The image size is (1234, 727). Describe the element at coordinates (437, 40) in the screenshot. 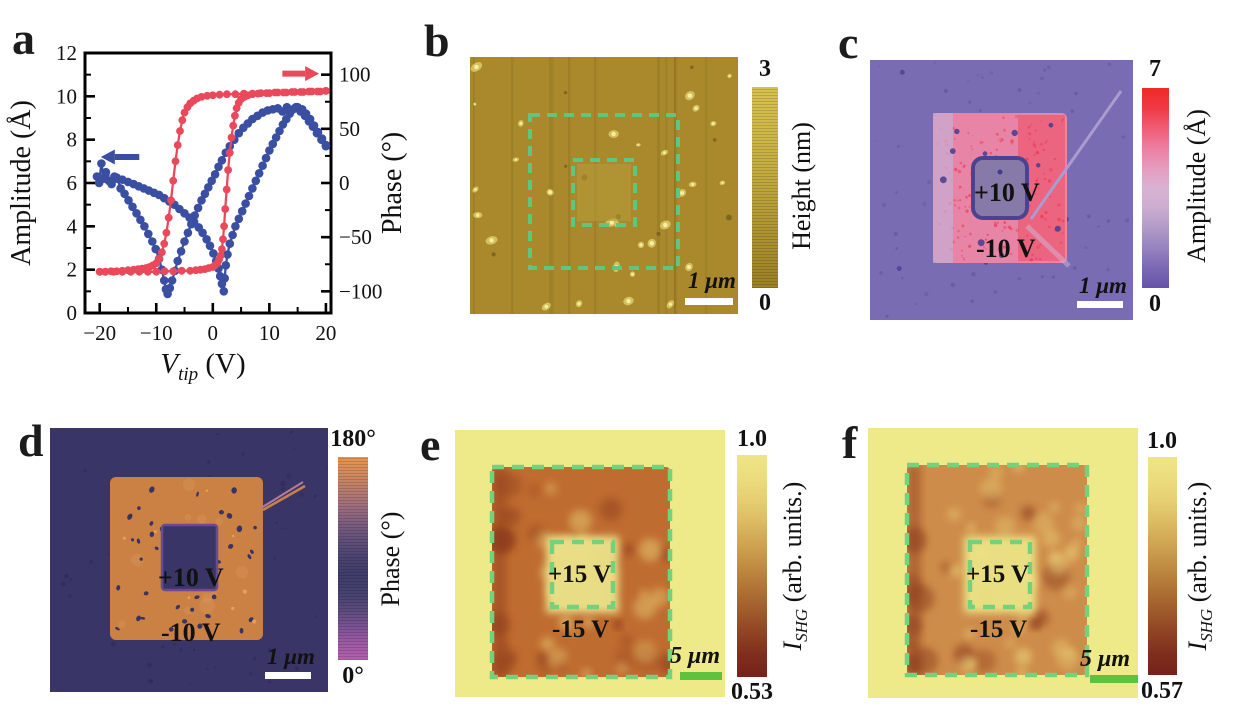

I see `panel-letter-b: b` at that location.